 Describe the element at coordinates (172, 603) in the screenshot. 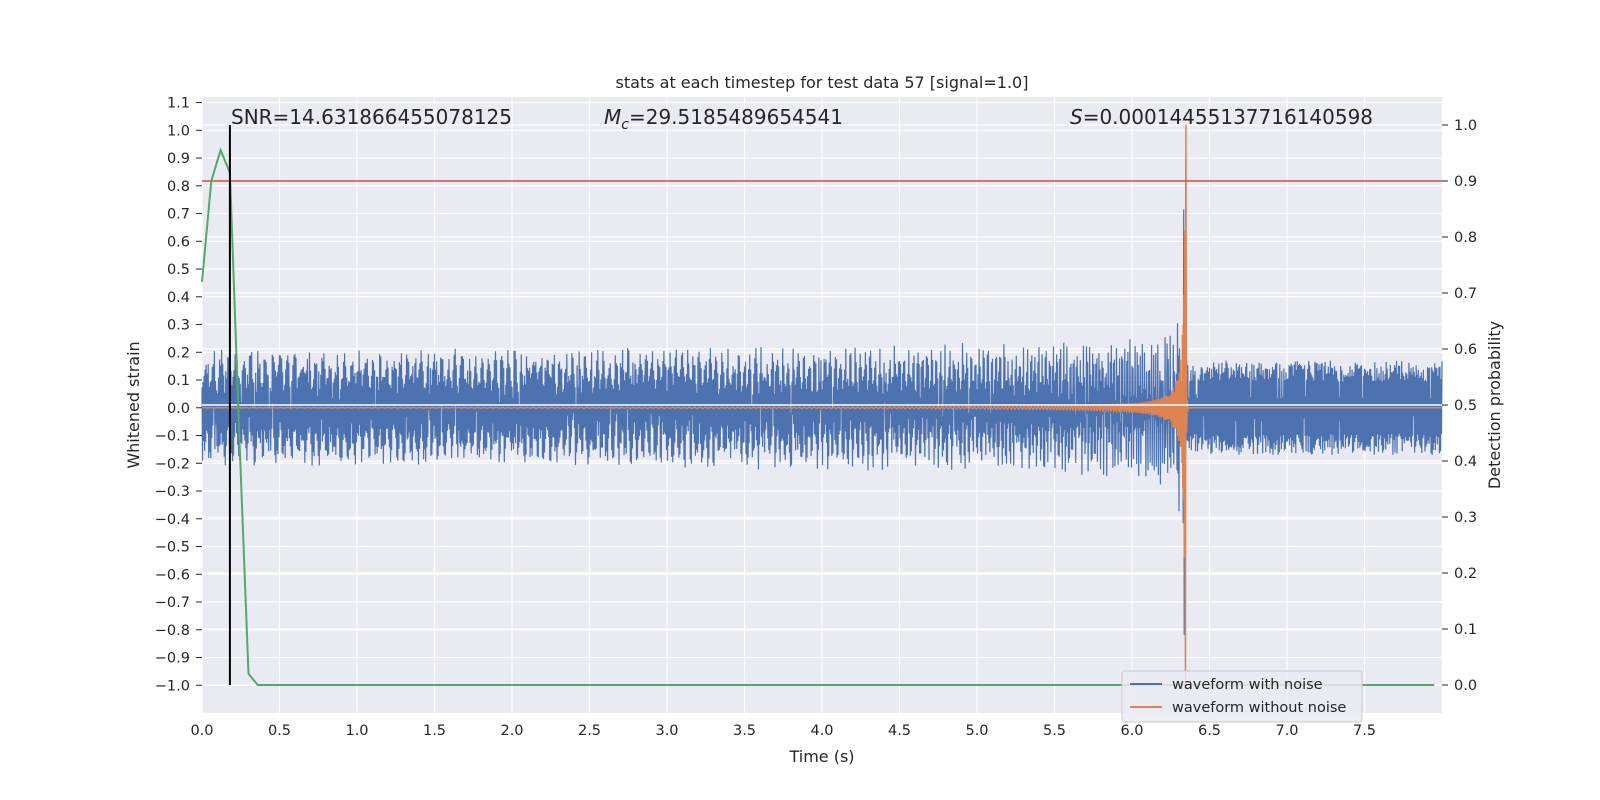

I see `y-tick-label: −0.7` at that location.